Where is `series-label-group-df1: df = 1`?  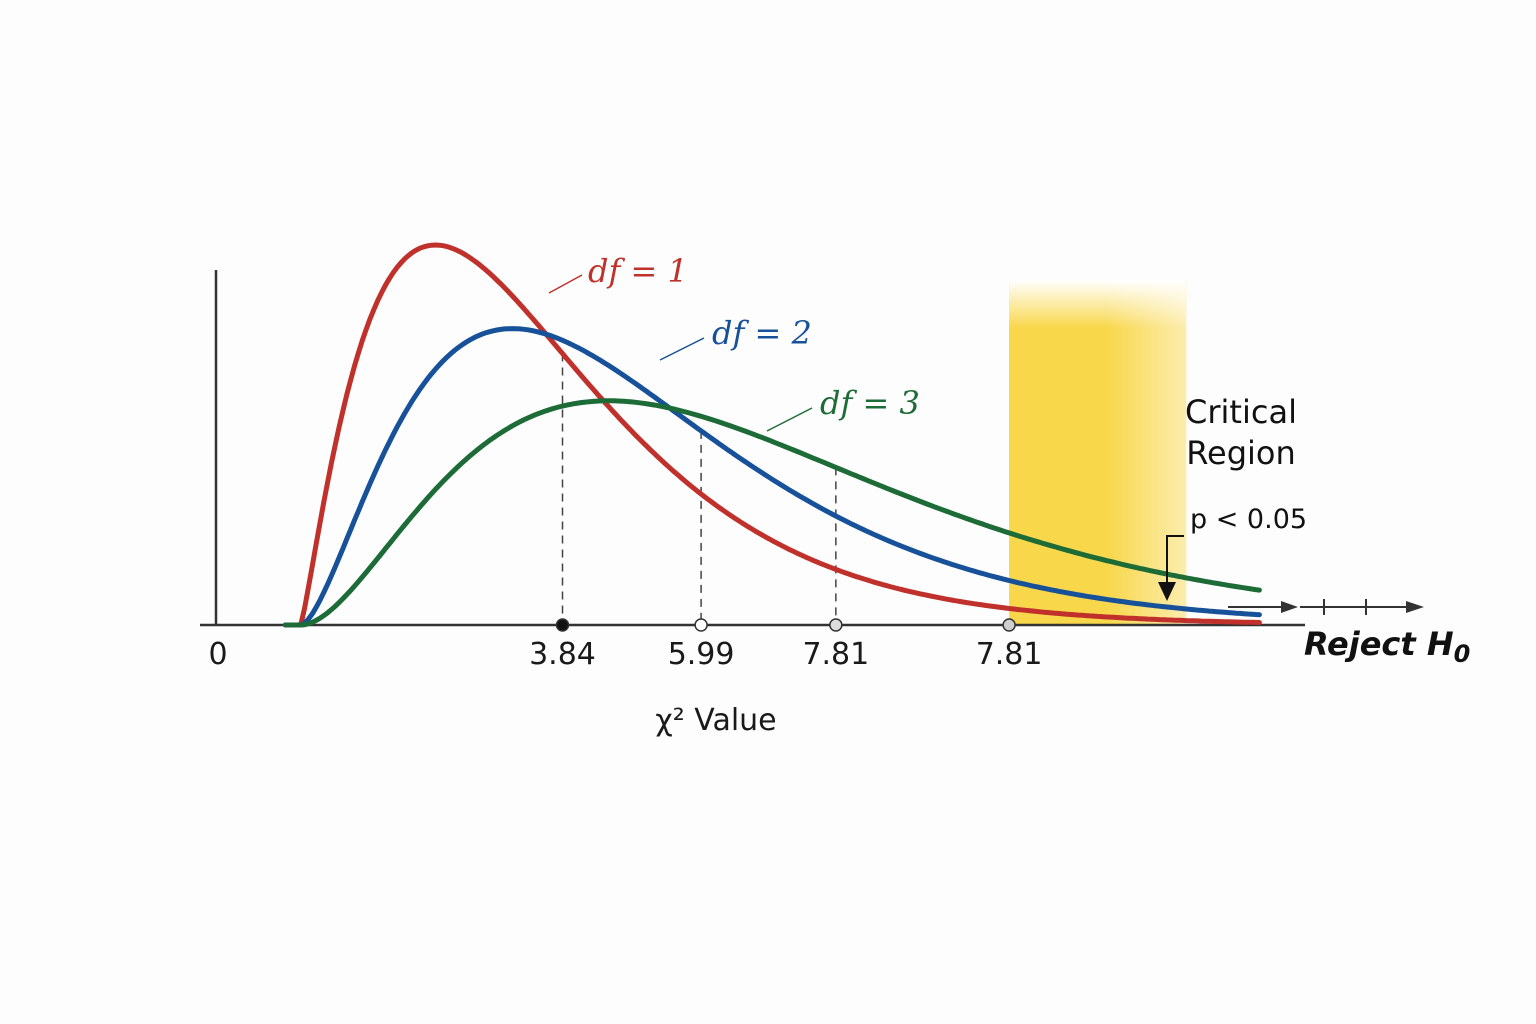 series-label-group-df1: df = 1 is located at coordinates (618, 273).